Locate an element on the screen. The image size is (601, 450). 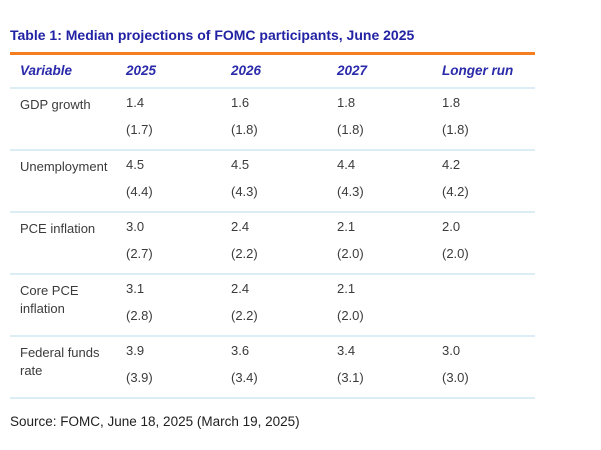
column-header-2027: 2027 is located at coordinates (352, 70).